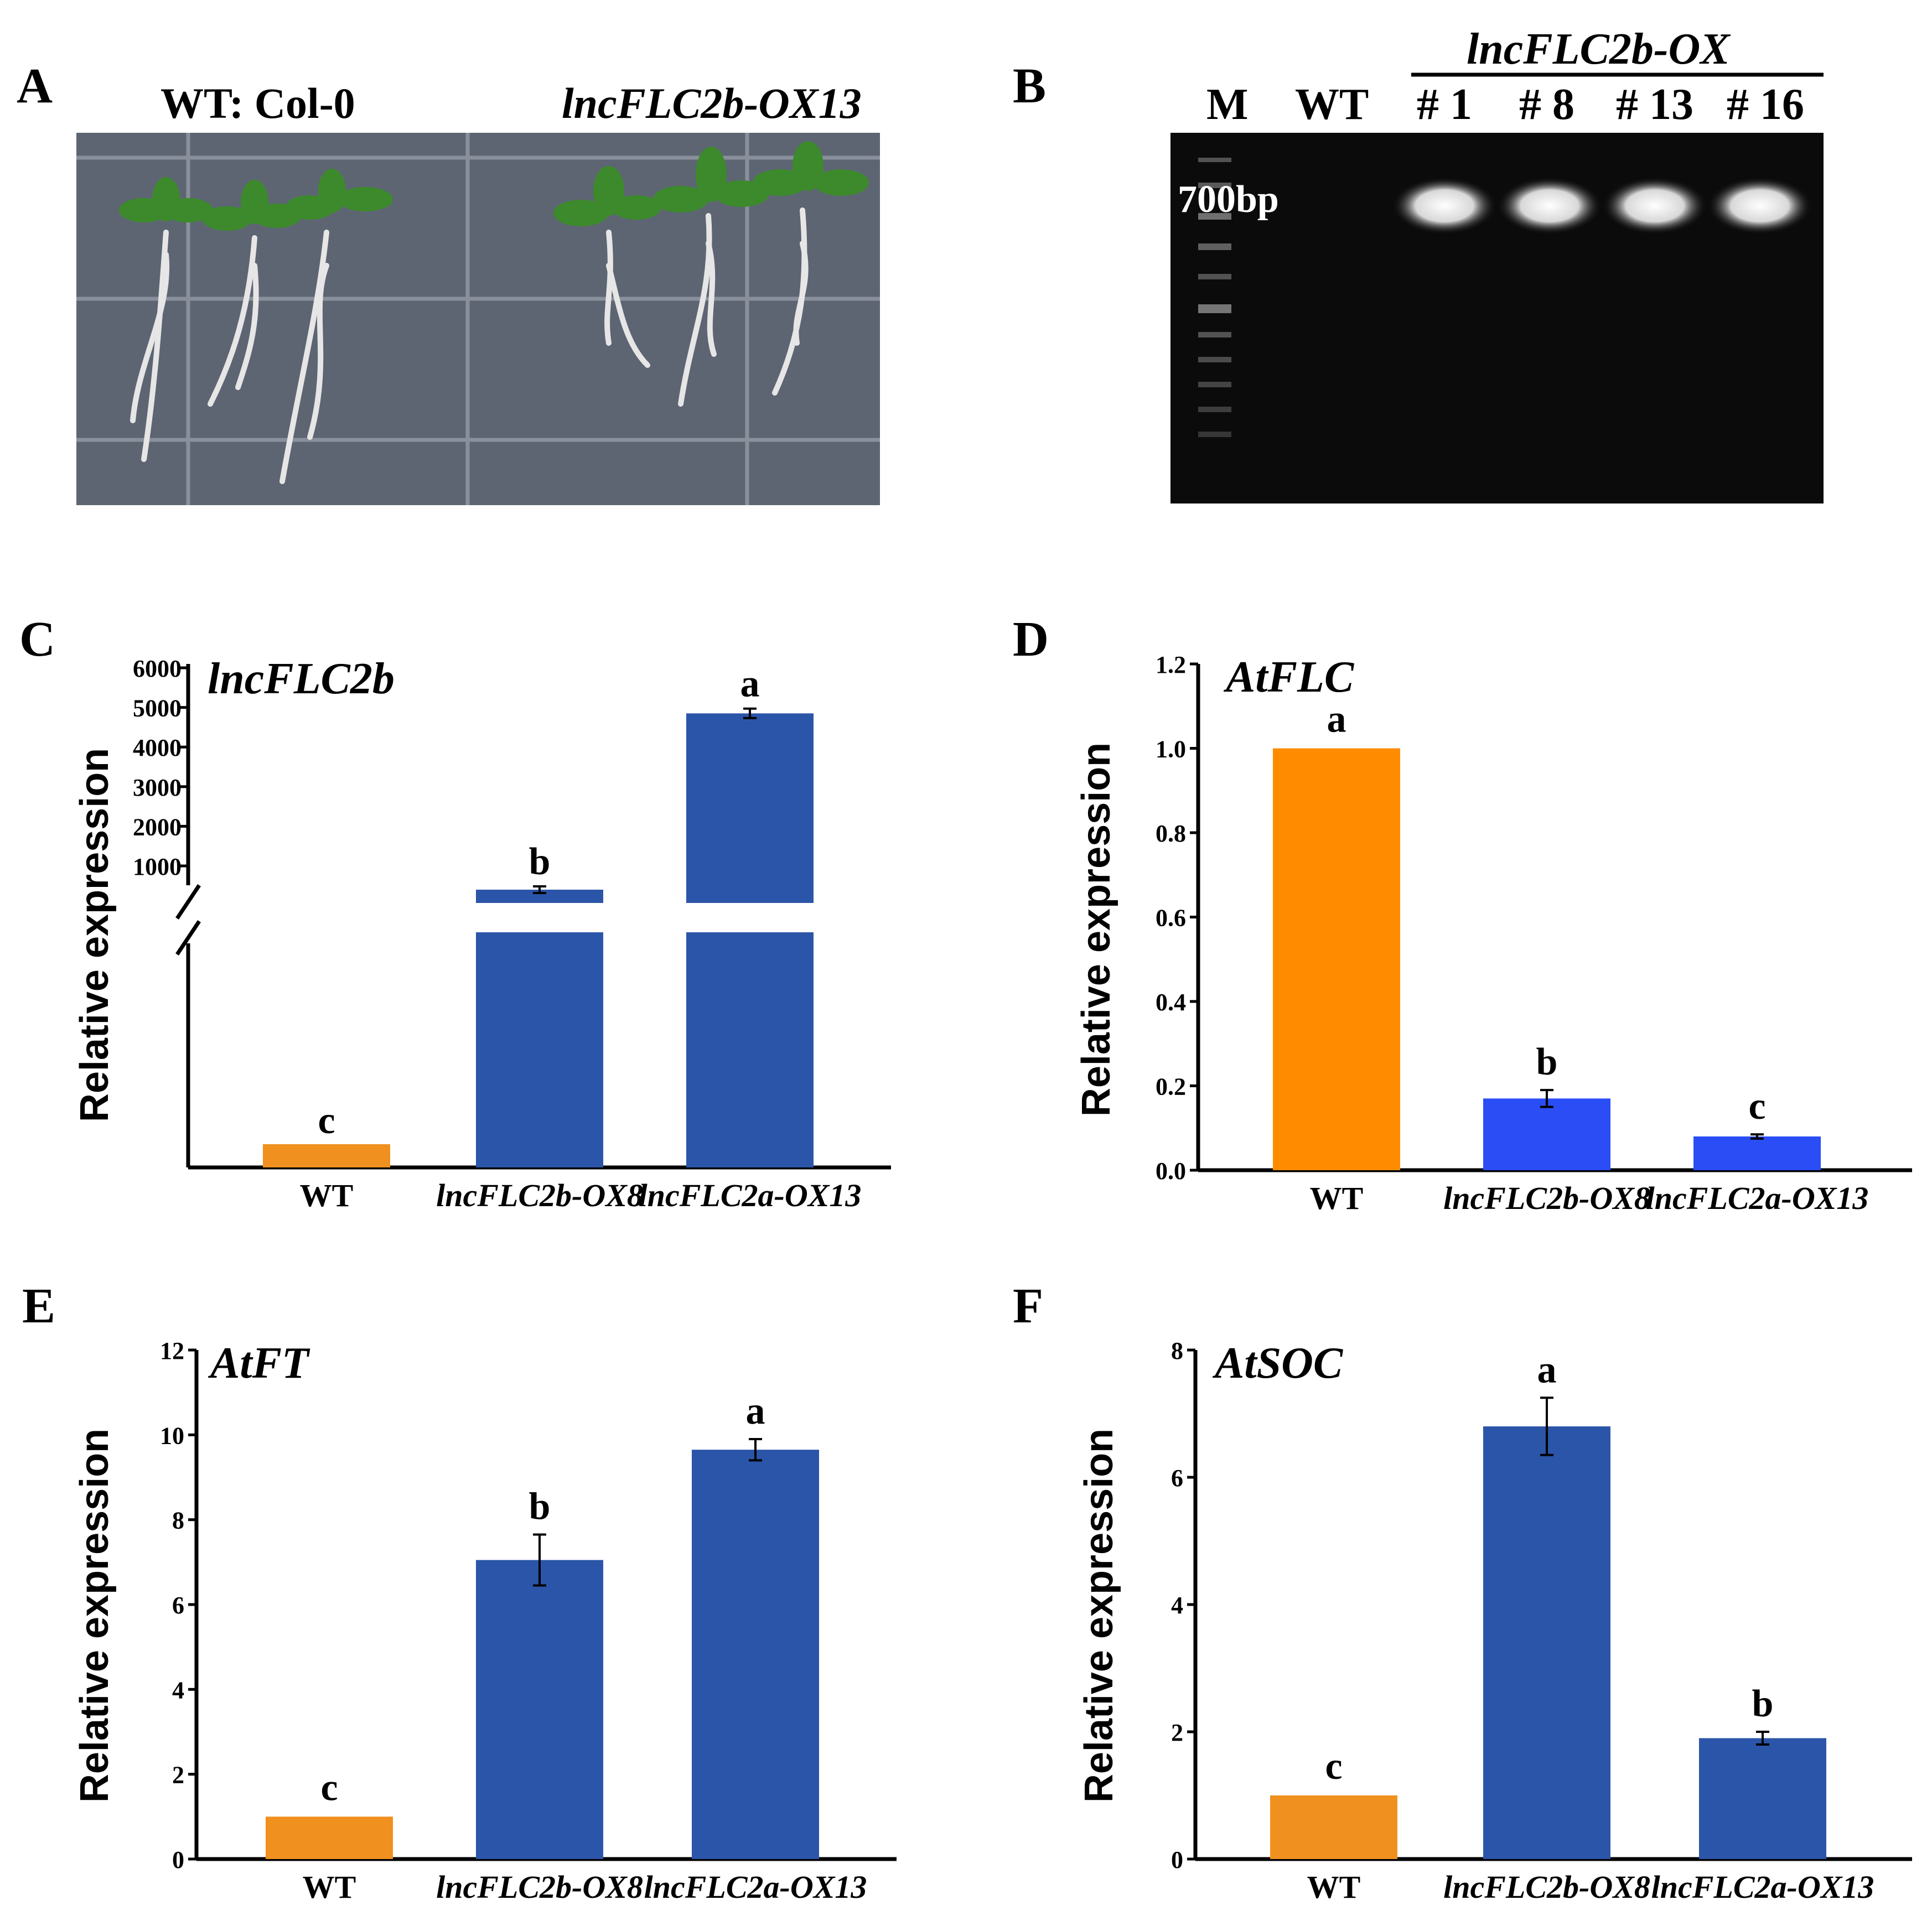 The width and height of the screenshot is (1932, 1926). What do you see at coordinates (157, 787) in the screenshot?
I see `y-tick-label: 3000` at bounding box center [157, 787].